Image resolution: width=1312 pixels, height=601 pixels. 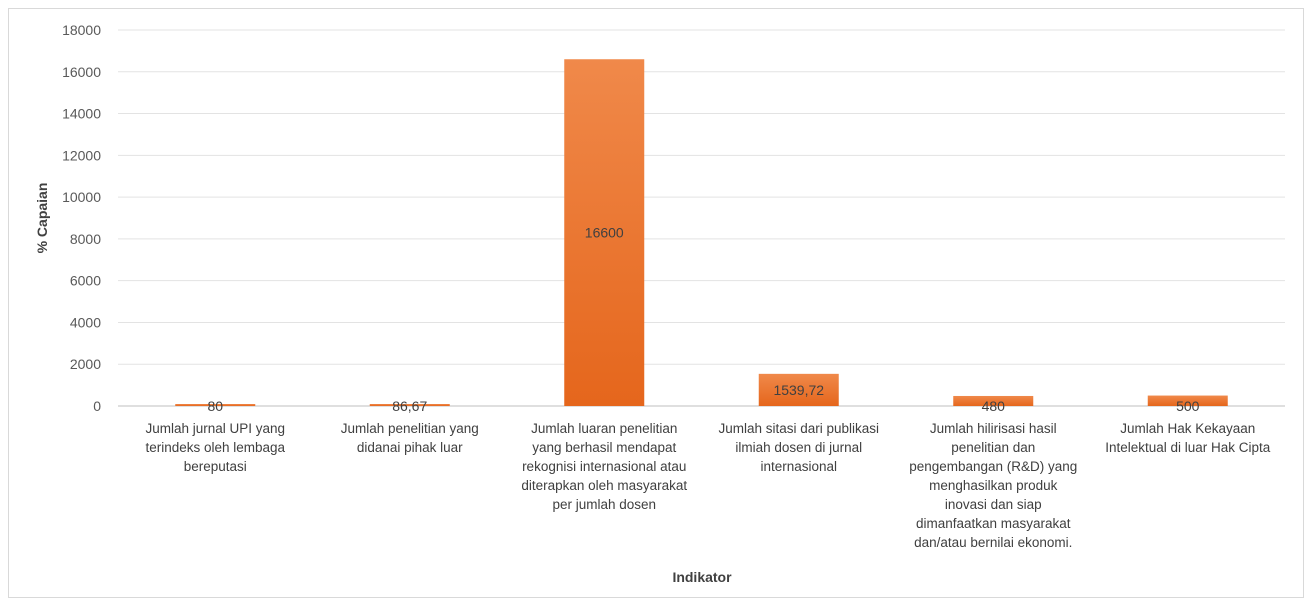 What do you see at coordinates (85, 281) in the screenshot?
I see `y-tick-label: 6000` at bounding box center [85, 281].